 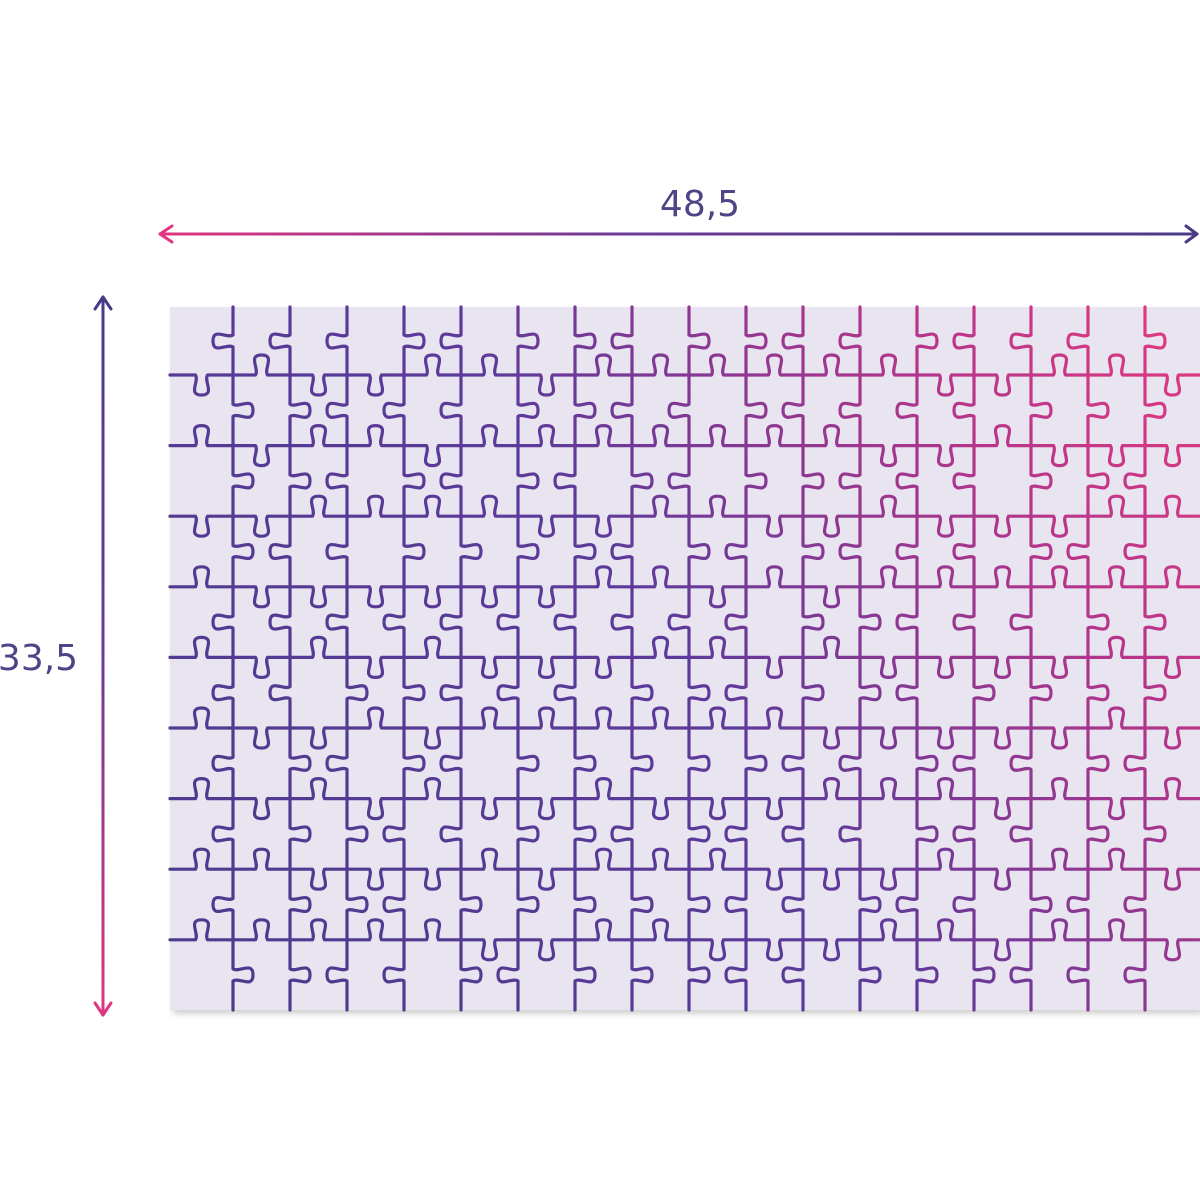 What do you see at coordinates (678, 234) in the screenshot?
I see `width-arrow` at bounding box center [678, 234].